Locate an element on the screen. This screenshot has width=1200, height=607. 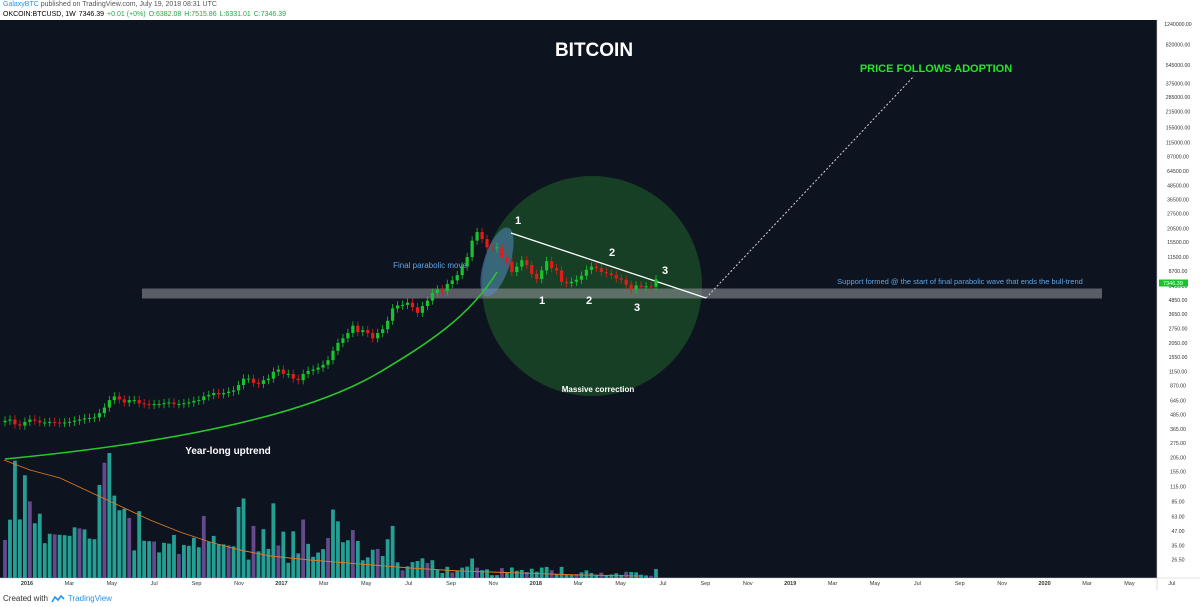
price-tick-label: 3650.00 is located at coordinates (1178, 315).